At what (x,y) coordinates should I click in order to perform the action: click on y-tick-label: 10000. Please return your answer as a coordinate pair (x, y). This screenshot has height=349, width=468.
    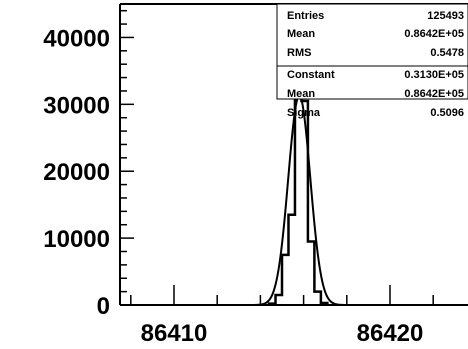
    Looking at the image, I should click on (76, 239).